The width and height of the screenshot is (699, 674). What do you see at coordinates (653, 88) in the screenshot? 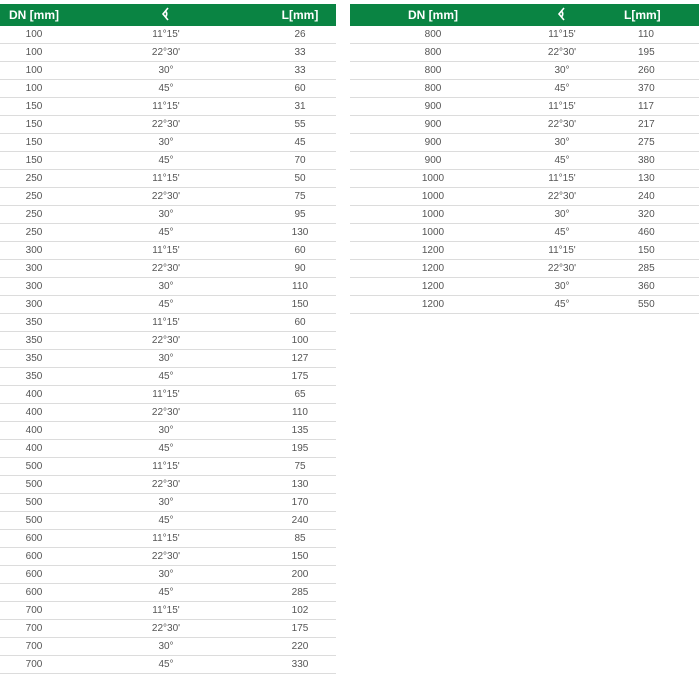
I see `length-cell: 370` at bounding box center [653, 88].